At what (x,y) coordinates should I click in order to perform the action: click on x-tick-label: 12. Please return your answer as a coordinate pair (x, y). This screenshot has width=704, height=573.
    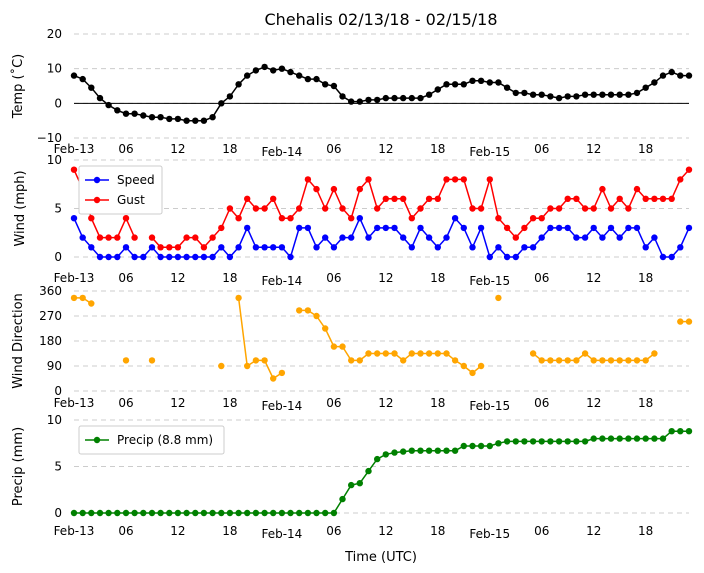
    Looking at the image, I should click on (593, 149).